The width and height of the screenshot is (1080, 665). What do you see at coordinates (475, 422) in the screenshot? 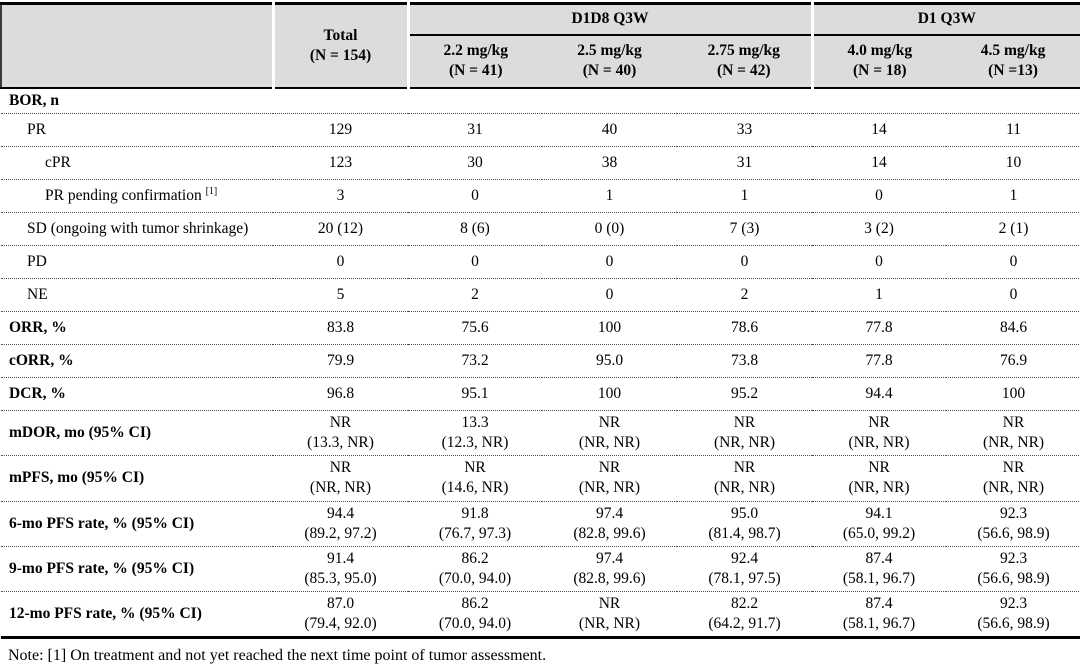
I see `cell-line: 13.3` at bounding box center [475, 422].